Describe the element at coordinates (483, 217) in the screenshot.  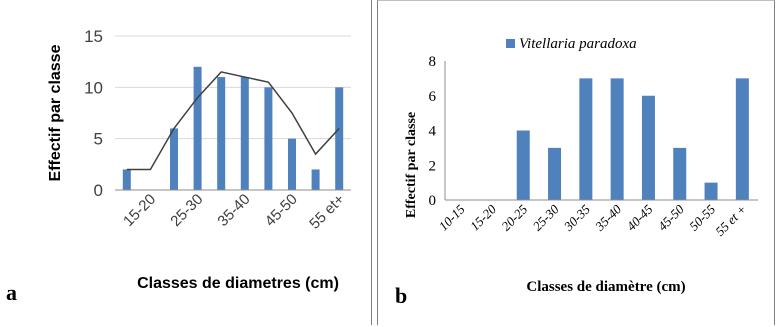
I see `x-tick-label-b: 15-20` at that location.